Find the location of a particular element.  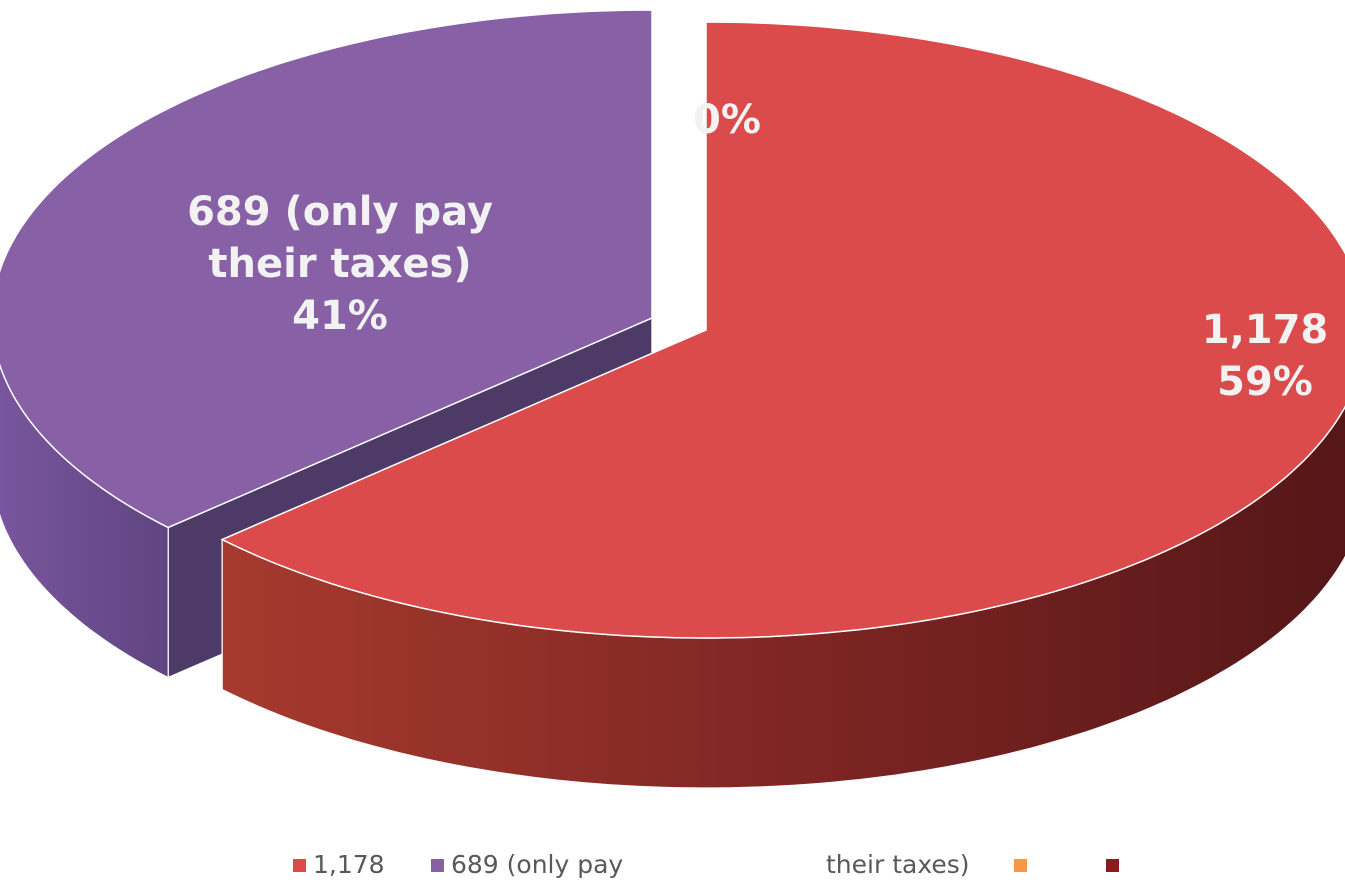

legend-item-dark-red is located at coordinates (1116, 865).